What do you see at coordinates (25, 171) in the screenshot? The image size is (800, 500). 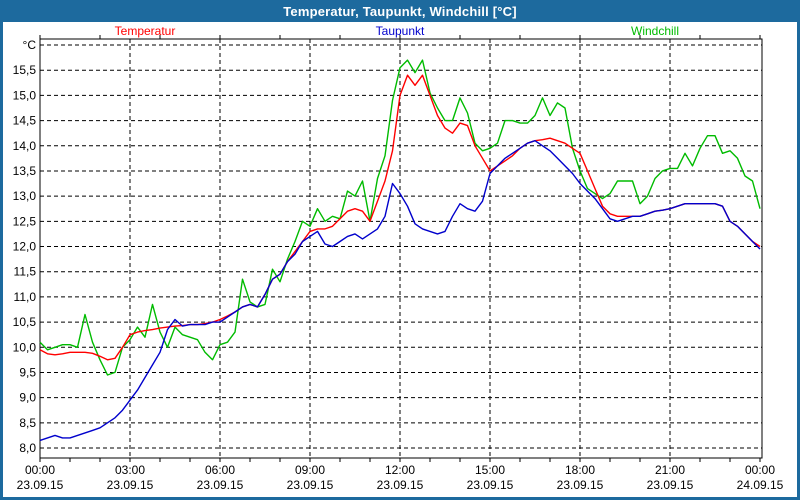 I see `y-axis-label: 13,5` at bounding box center [25, 171].